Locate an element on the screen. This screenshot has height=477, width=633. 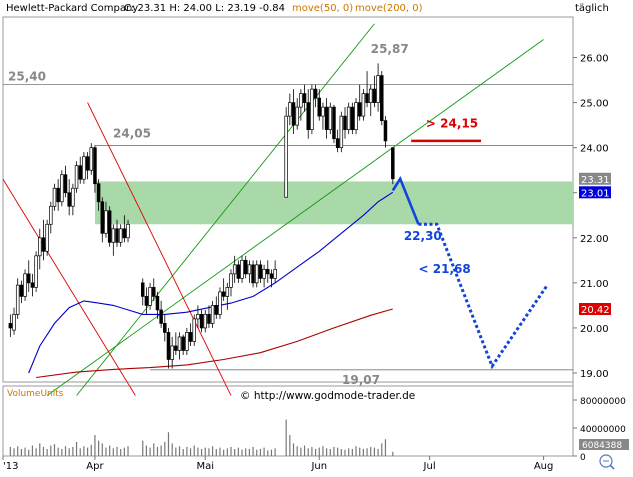
volume-tick-label: 80000000 is located at coordinates (603, 402).